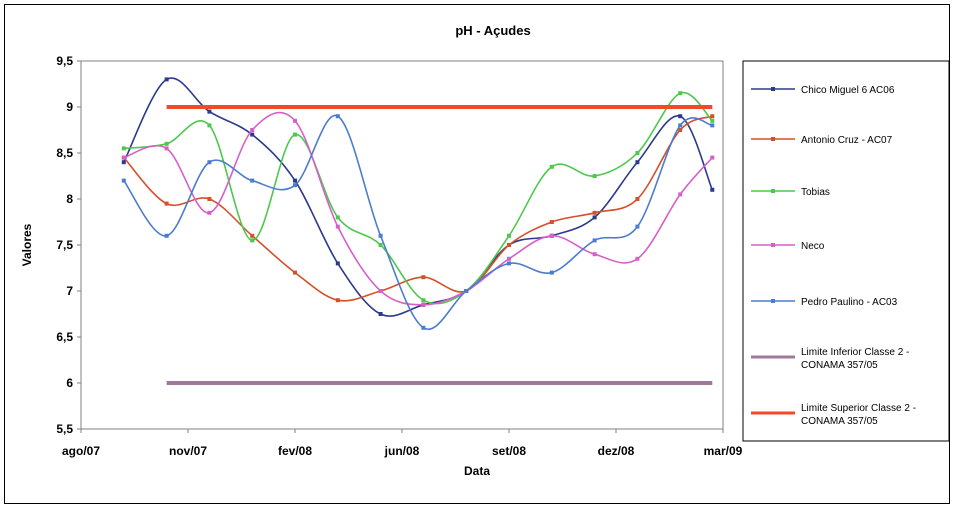  What do you see at coordinates (27, 244) in the screenshot?
I see `y-axis-title: Valores` at bounding box center [27, 244].